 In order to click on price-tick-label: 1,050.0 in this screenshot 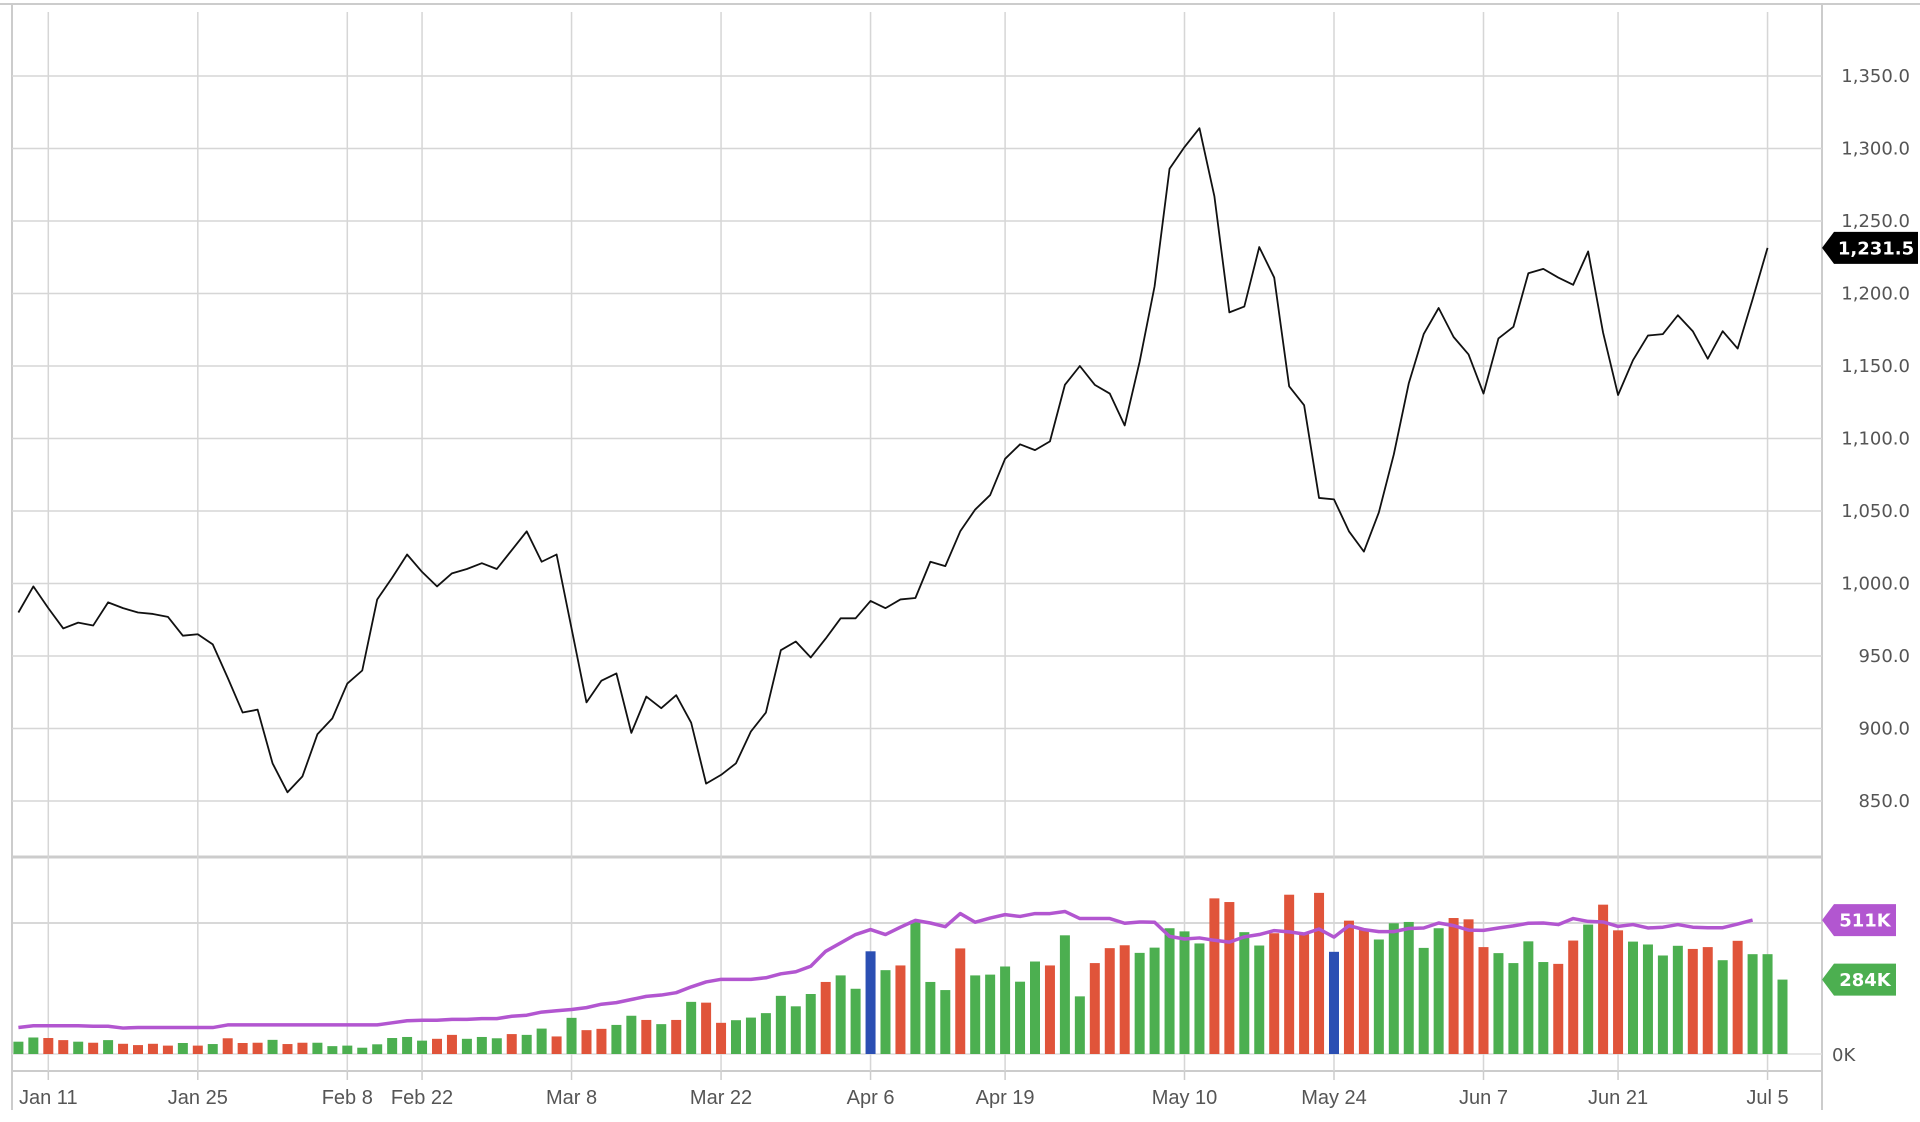, I will do `click(1875, 511)`.